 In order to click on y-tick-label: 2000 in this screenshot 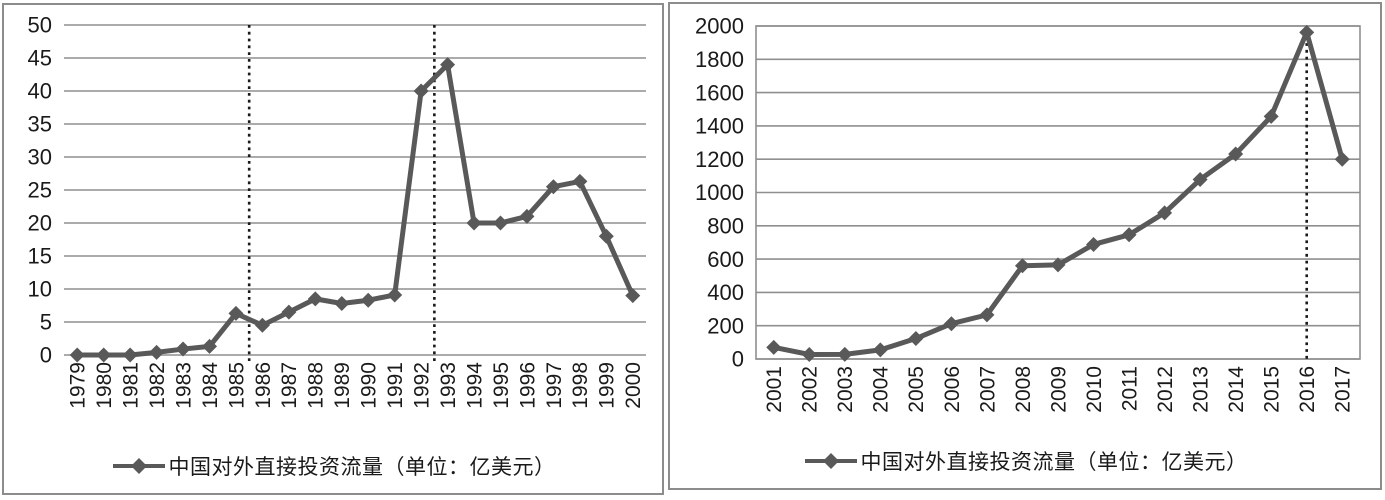, I will do `click(719, 26)`.